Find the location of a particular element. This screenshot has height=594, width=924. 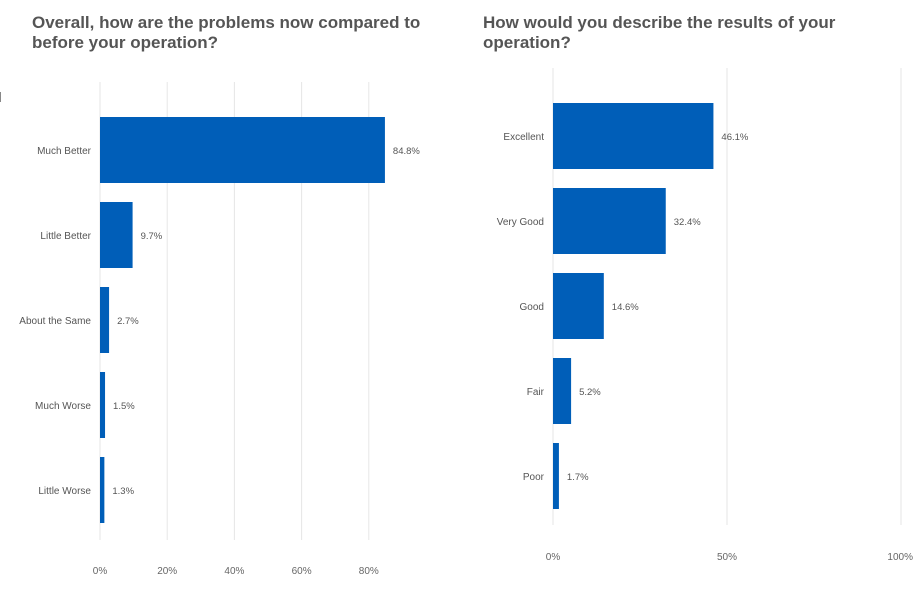

problems-category-label: Little Worse is located at coordinates (64, 491).